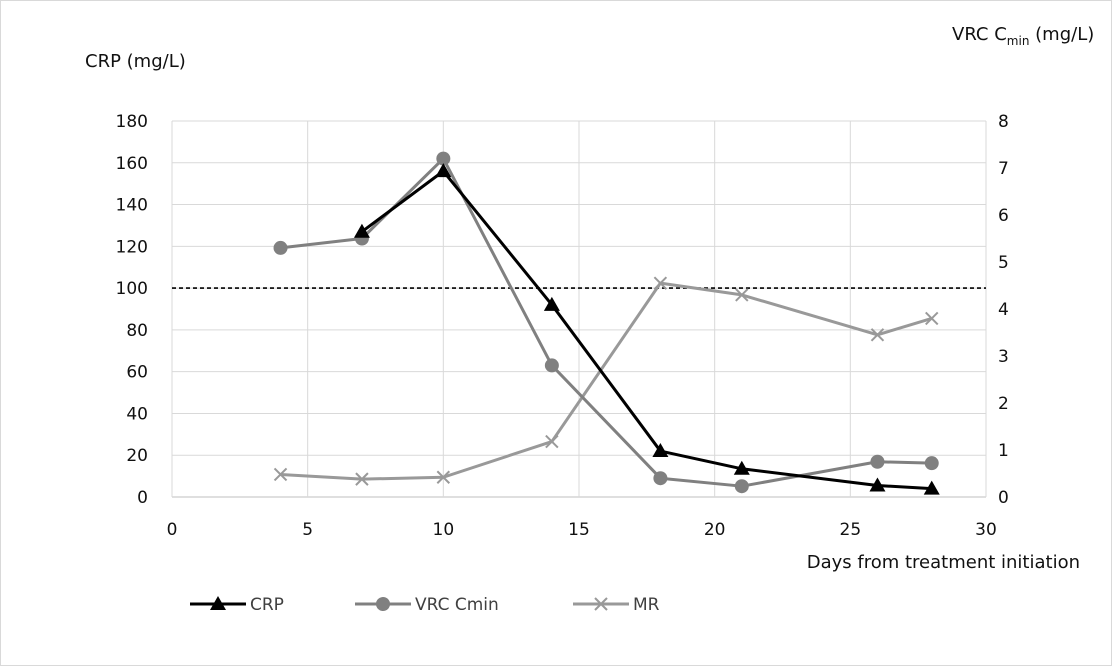 The width and height of the screenshot is (1112, 666). Describe the element at coordinates (1003, 263) in the screenshot. I see `y-right-tick-label: 5` at that location.